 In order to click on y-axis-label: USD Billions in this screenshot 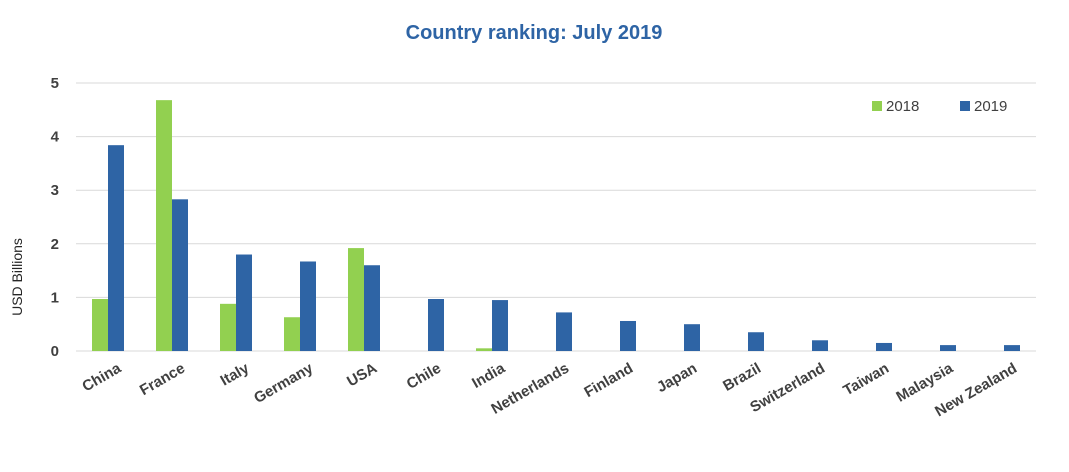, I will do `click(17, 277)`.